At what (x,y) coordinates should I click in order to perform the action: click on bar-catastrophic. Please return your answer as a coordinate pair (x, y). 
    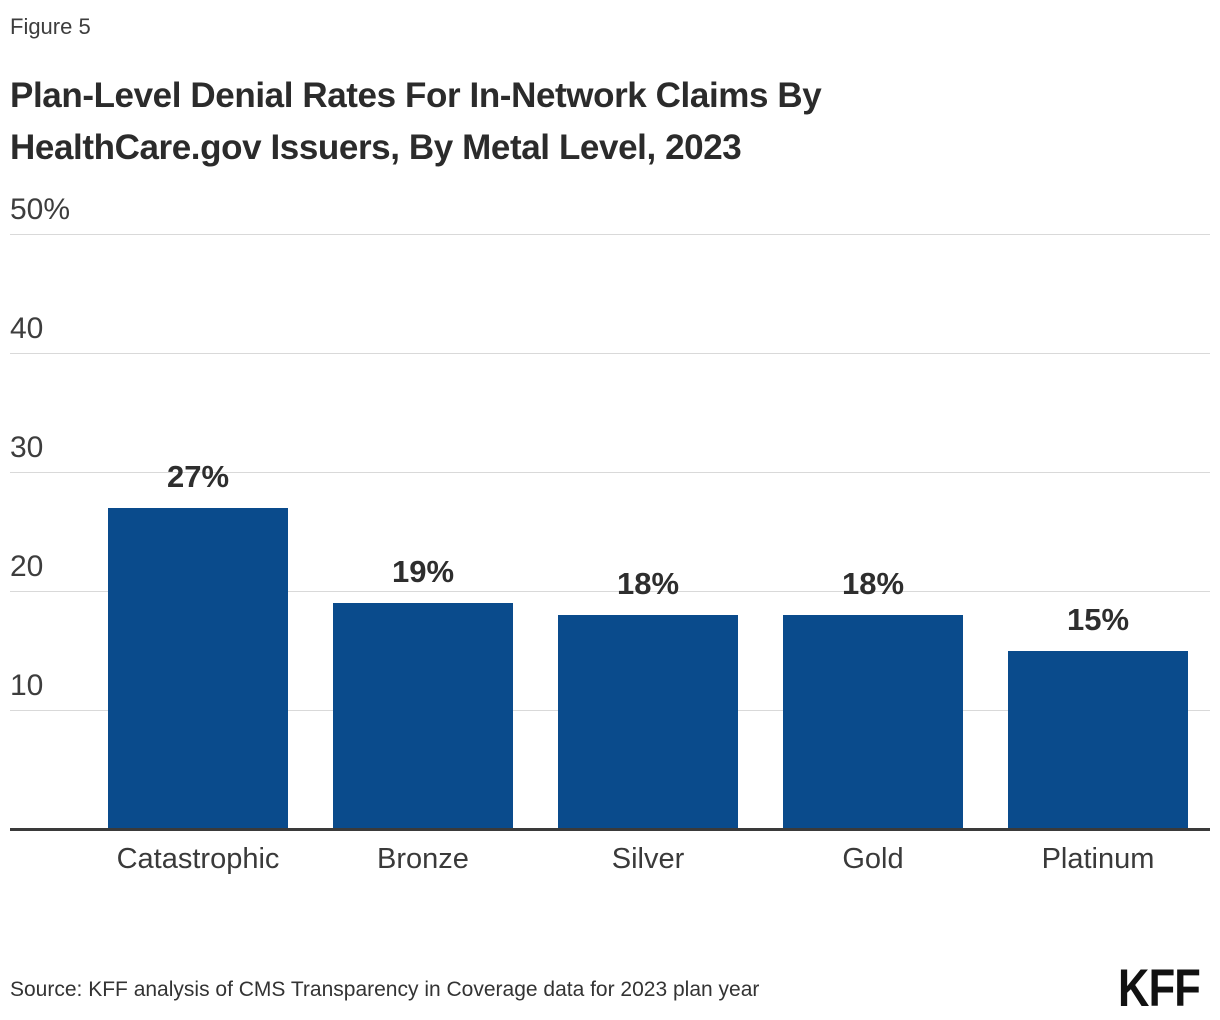
    Looking at the image, I should click on (198, 668).